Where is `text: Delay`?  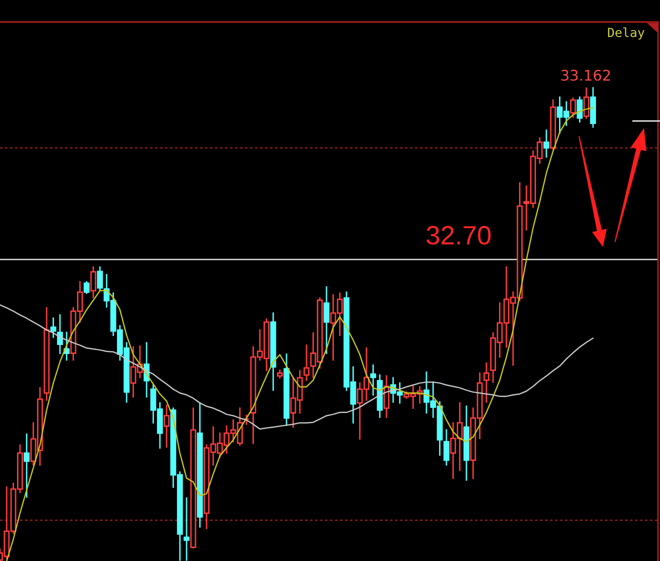 text: Delay is located at coordinates (626, 33).